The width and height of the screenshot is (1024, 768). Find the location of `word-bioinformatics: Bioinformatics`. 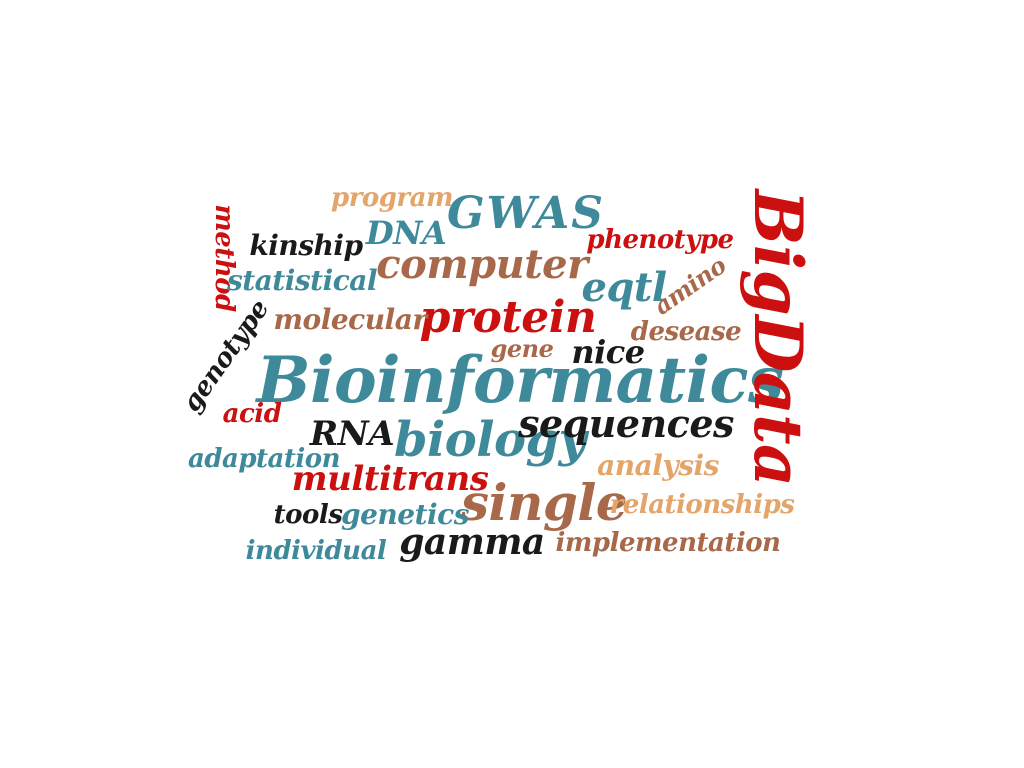

word-bioinformatics: Bioinformatics is located at coordinates (520, 380).